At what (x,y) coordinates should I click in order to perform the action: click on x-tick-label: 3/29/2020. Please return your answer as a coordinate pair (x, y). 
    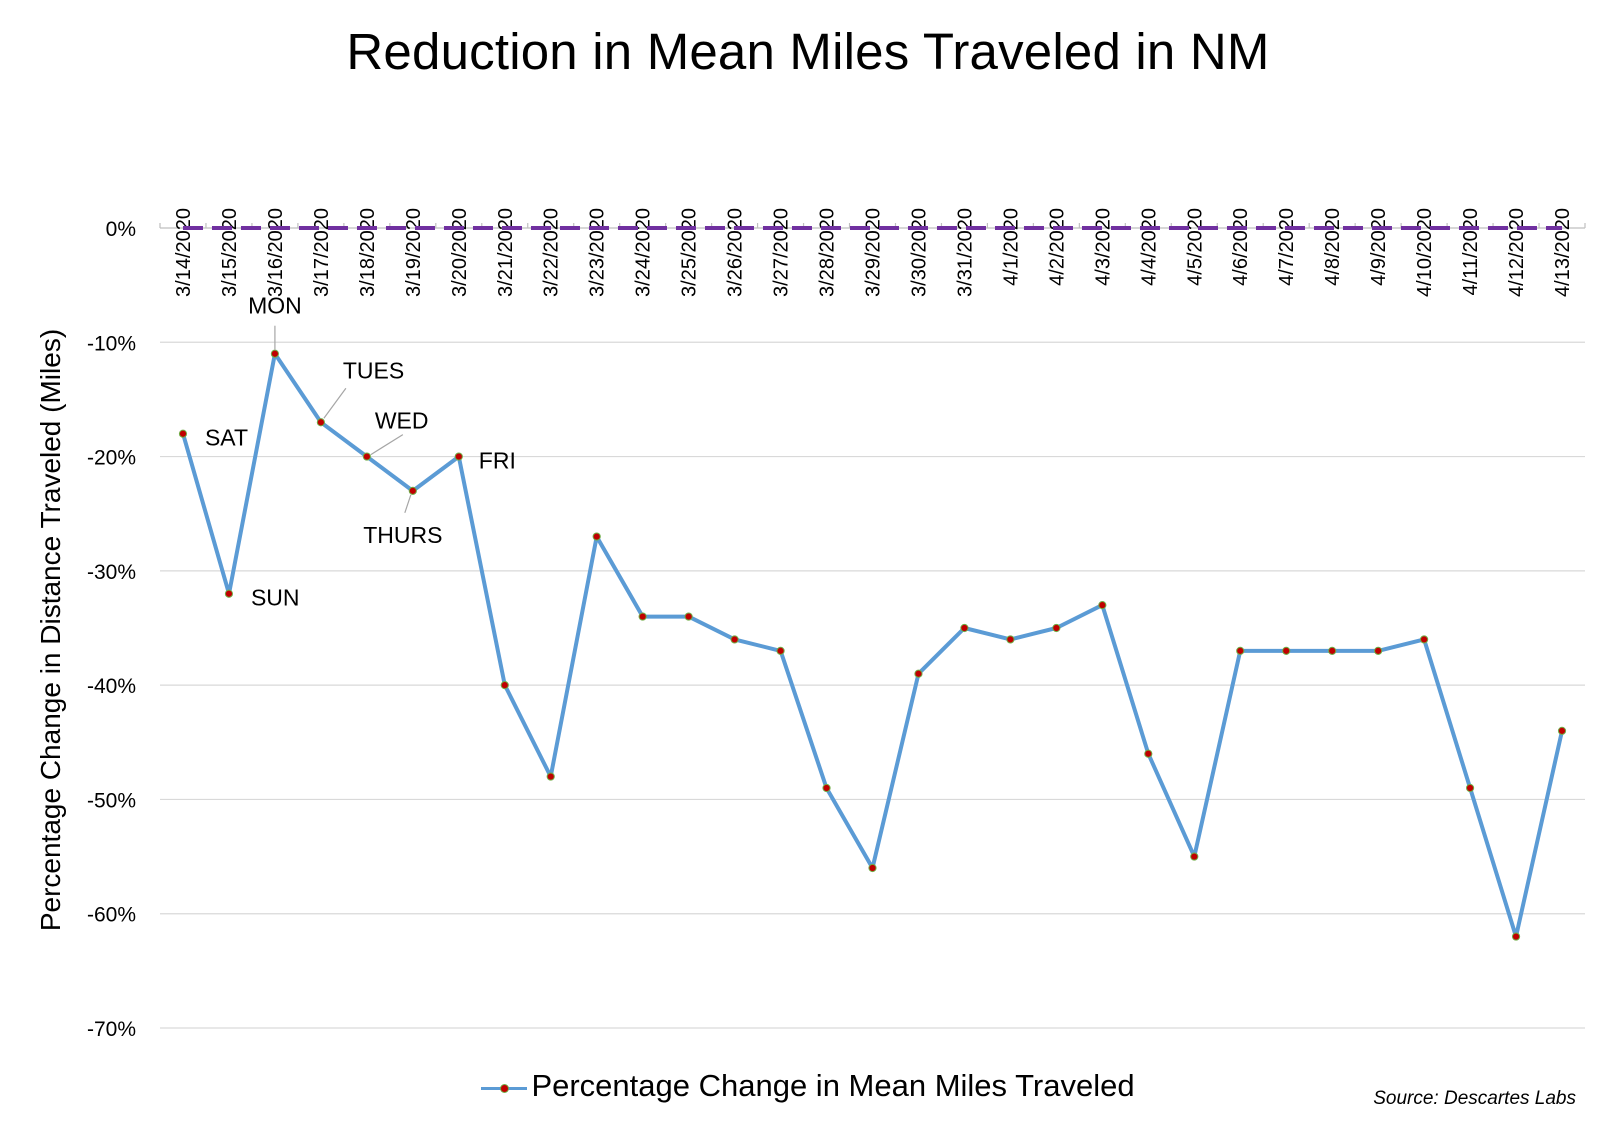
    Looking at the image, I should click on (874, 252).